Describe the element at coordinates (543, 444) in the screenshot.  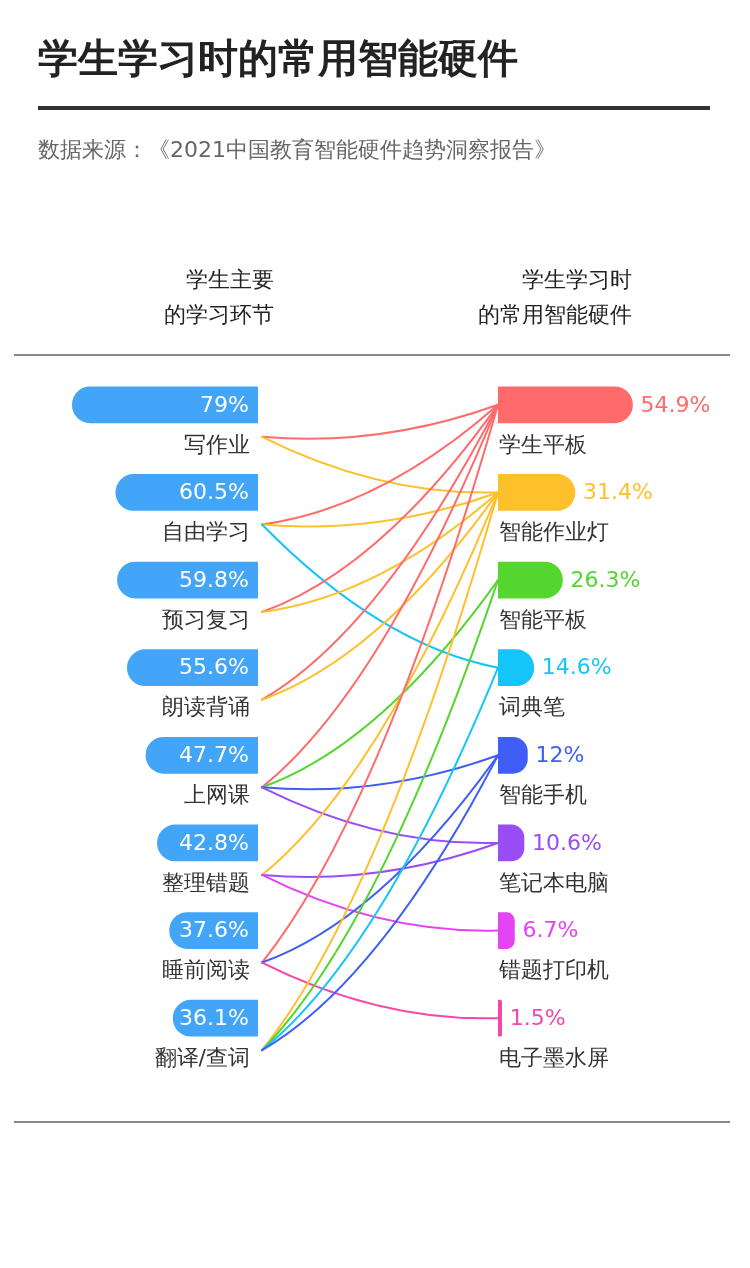
I see `y-tick-label: 学生平板` at that location.